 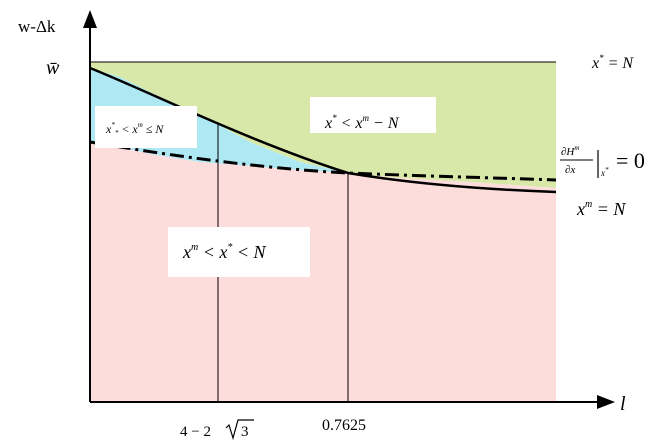 What do you see at coordinates (217, 430) in the screenshot?
I see `tick-4-2sqrt3: 4 − 2 3` at bounding box center [217, 430].